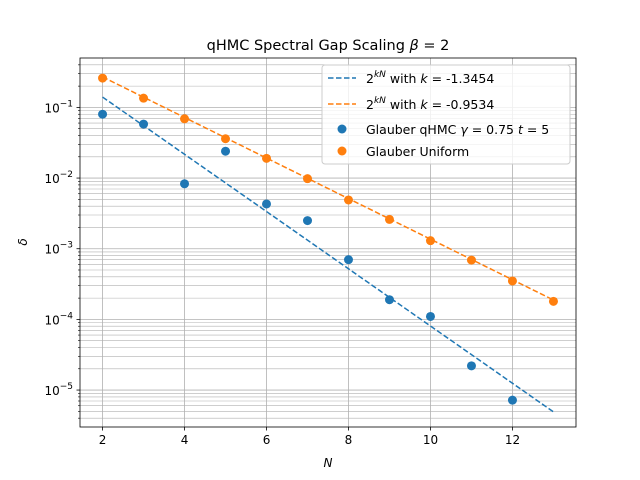 Image resolution: width=640 pixels, height=480 pixels. I want to click on x-tick-label: 2, so click(103, 440).